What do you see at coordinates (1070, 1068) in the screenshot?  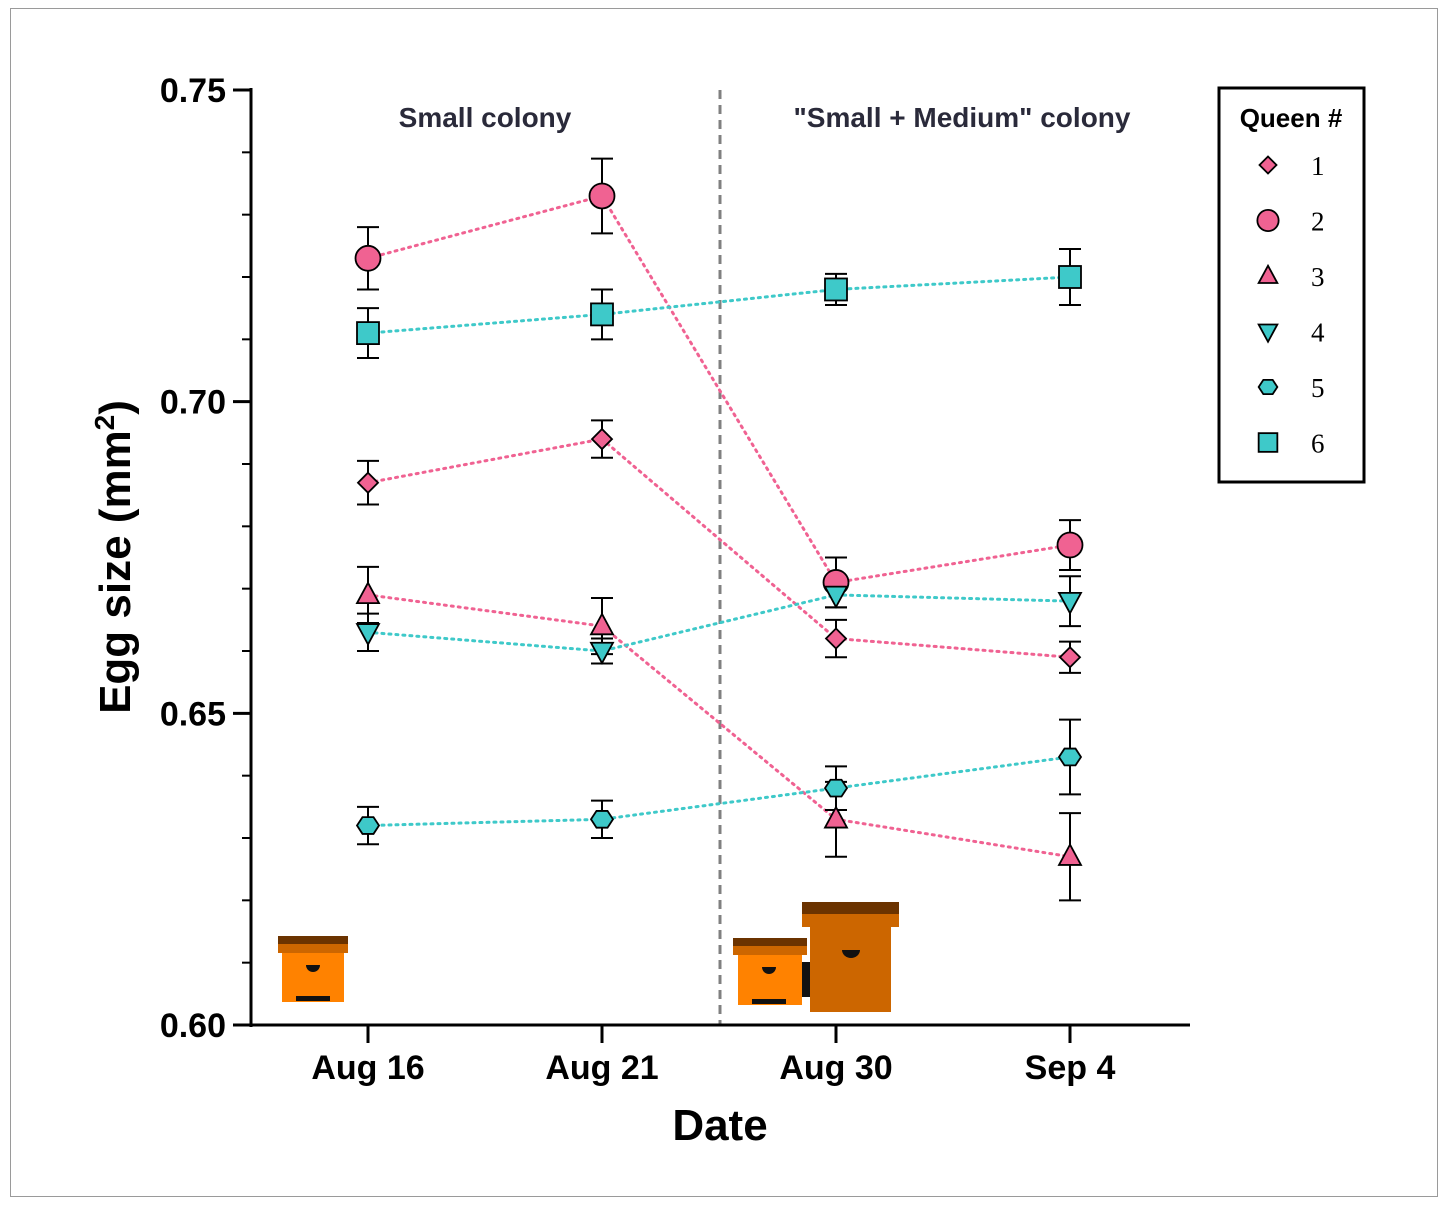 I see `x-tick-label: Sep 4` at bounding box center [1070, 1068].